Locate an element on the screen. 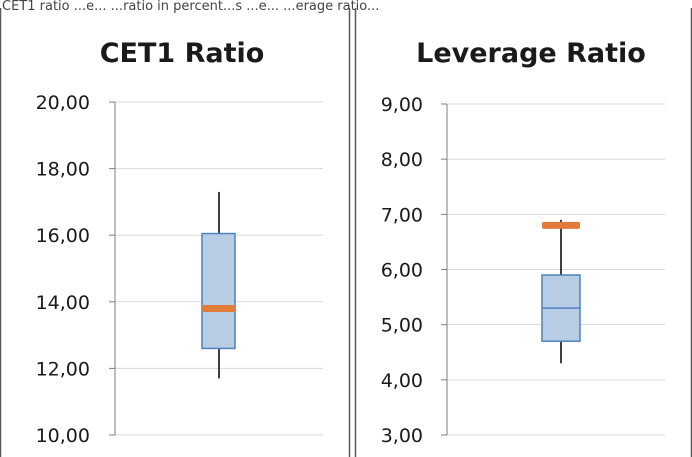  leverage-chart-title: Leverage Ratio is located at coordinates (531, 53).